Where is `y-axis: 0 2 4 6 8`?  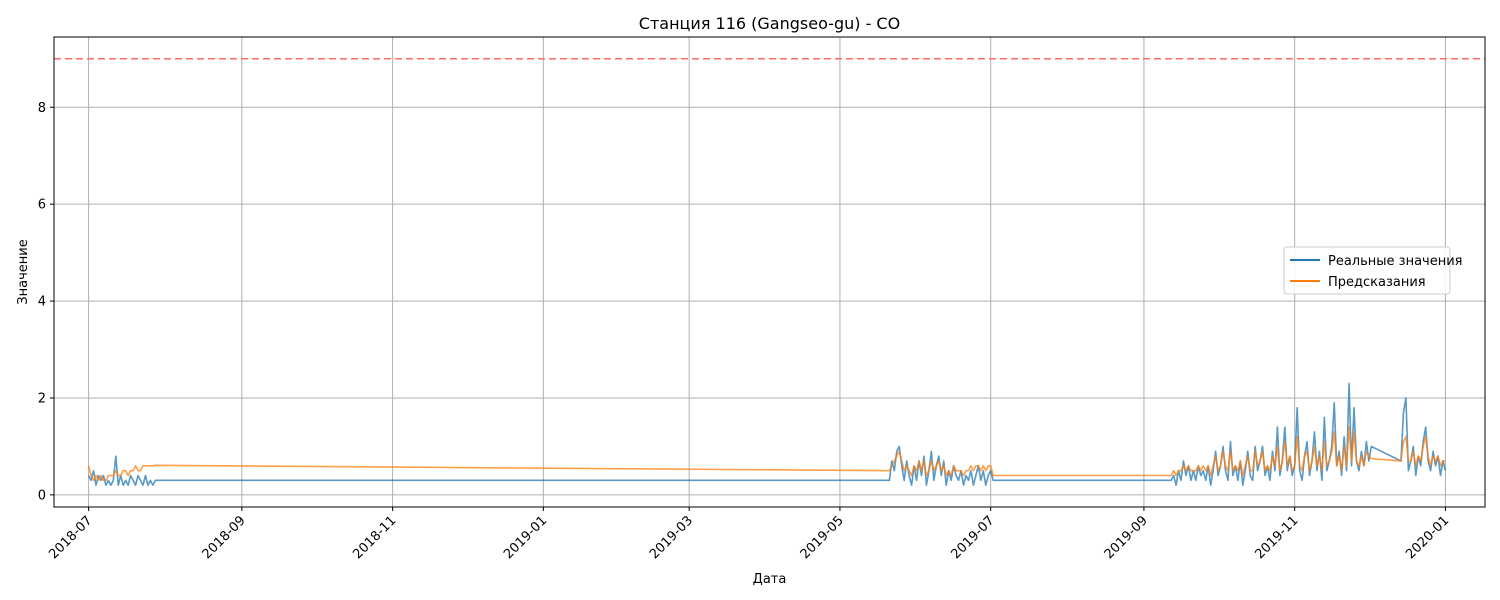 y-axis: 0 2 4 6 8 is located at coordinates (46, 302).